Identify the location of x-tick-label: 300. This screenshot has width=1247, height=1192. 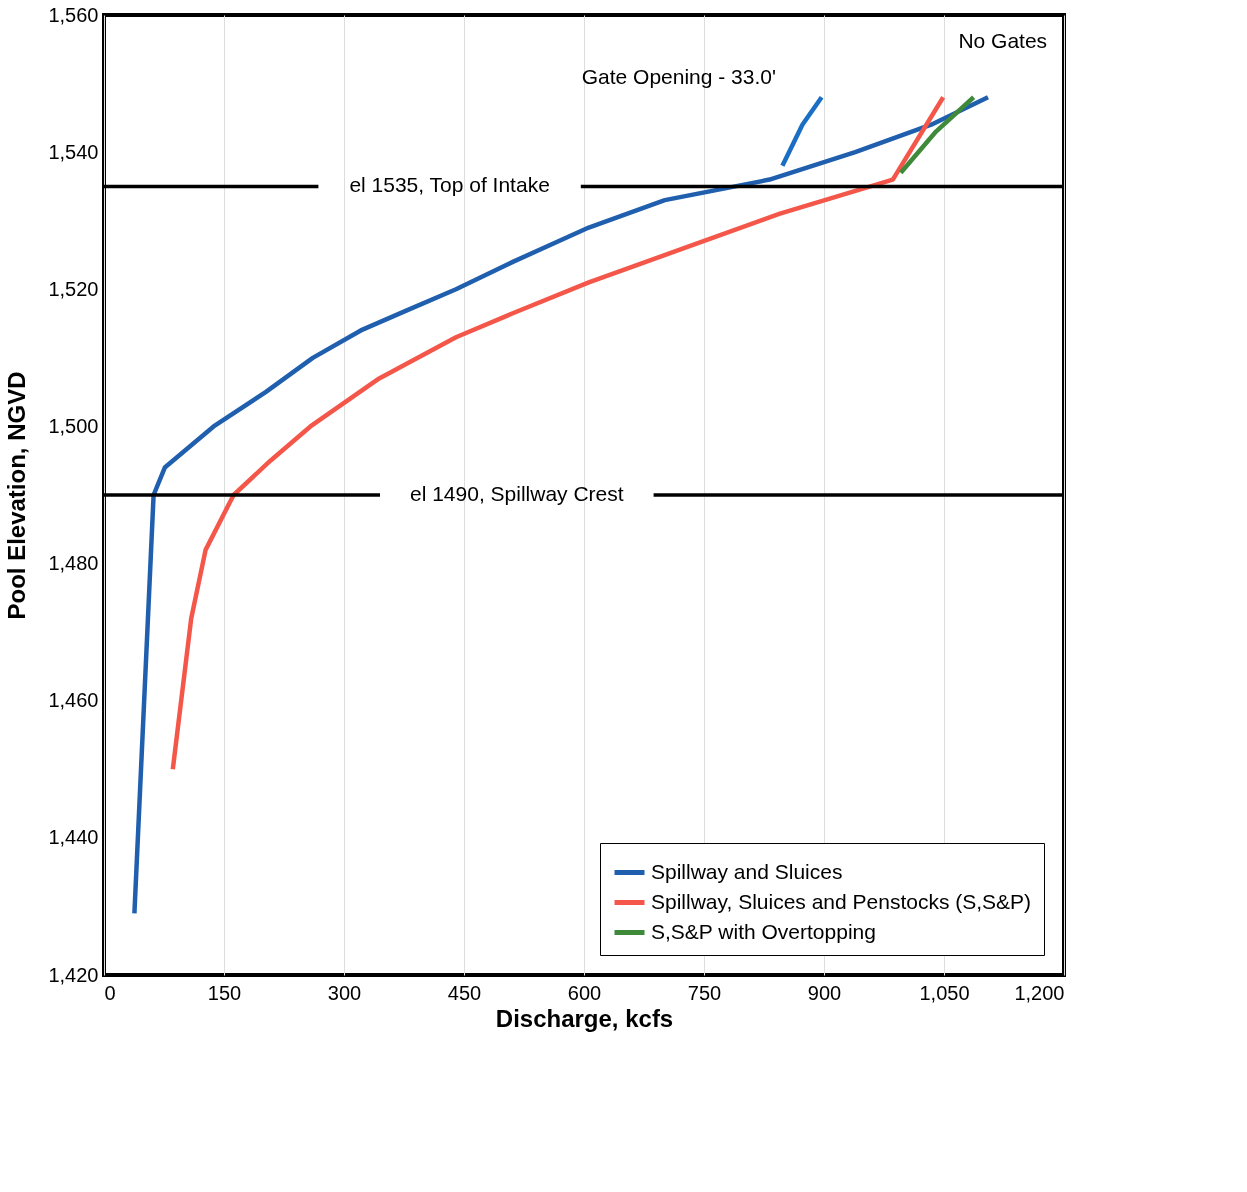
(344, 992).